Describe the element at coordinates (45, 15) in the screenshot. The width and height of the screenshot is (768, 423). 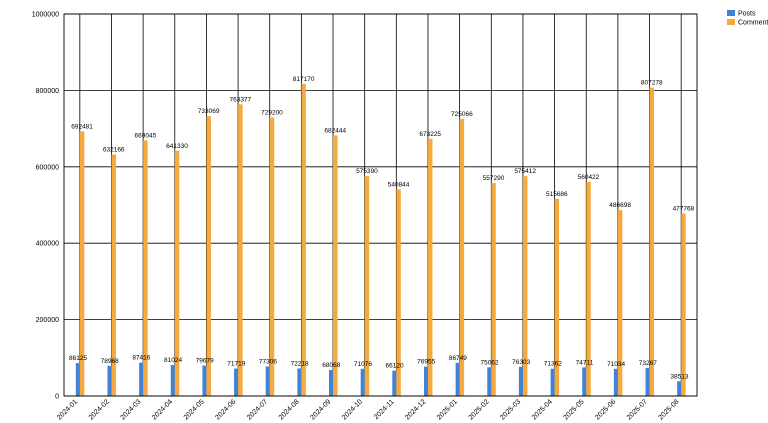
I see `y-tick-label: 1000000` at that location.